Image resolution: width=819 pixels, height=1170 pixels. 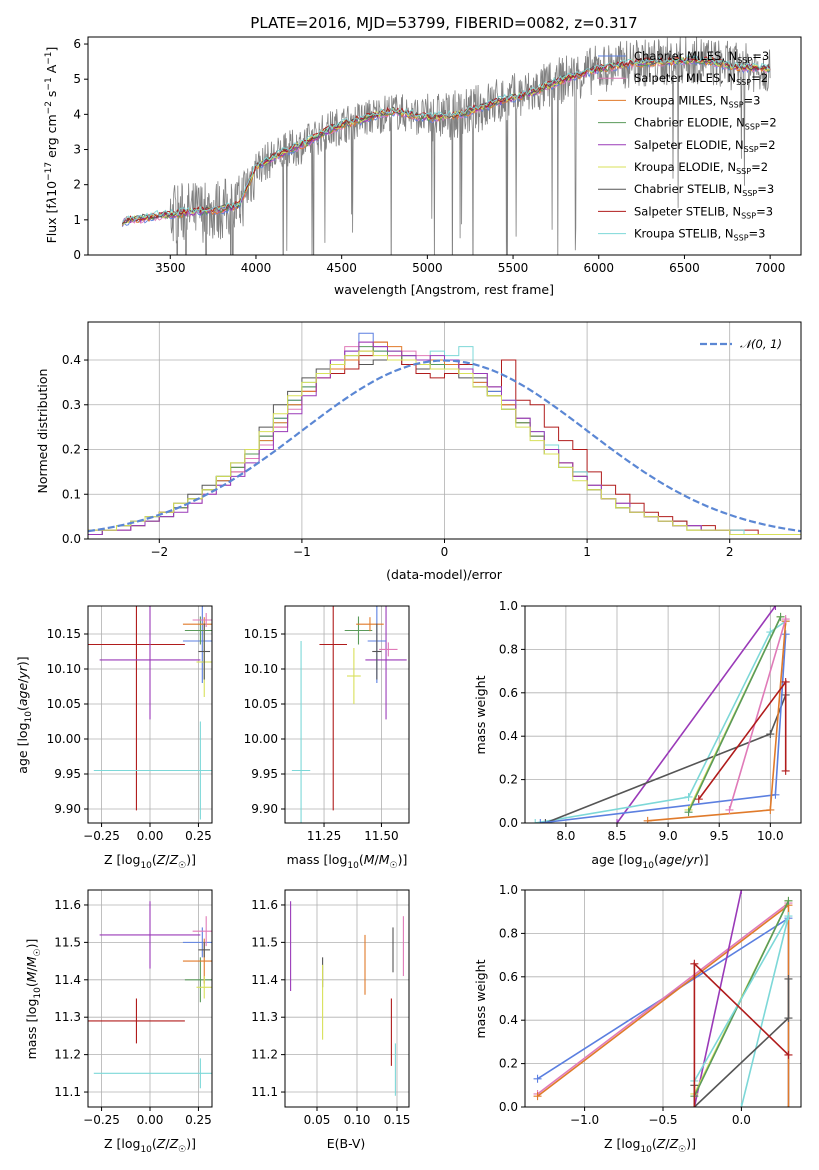 I want to click on residuals-xtick-label: −2, so click(x=159, y=552).